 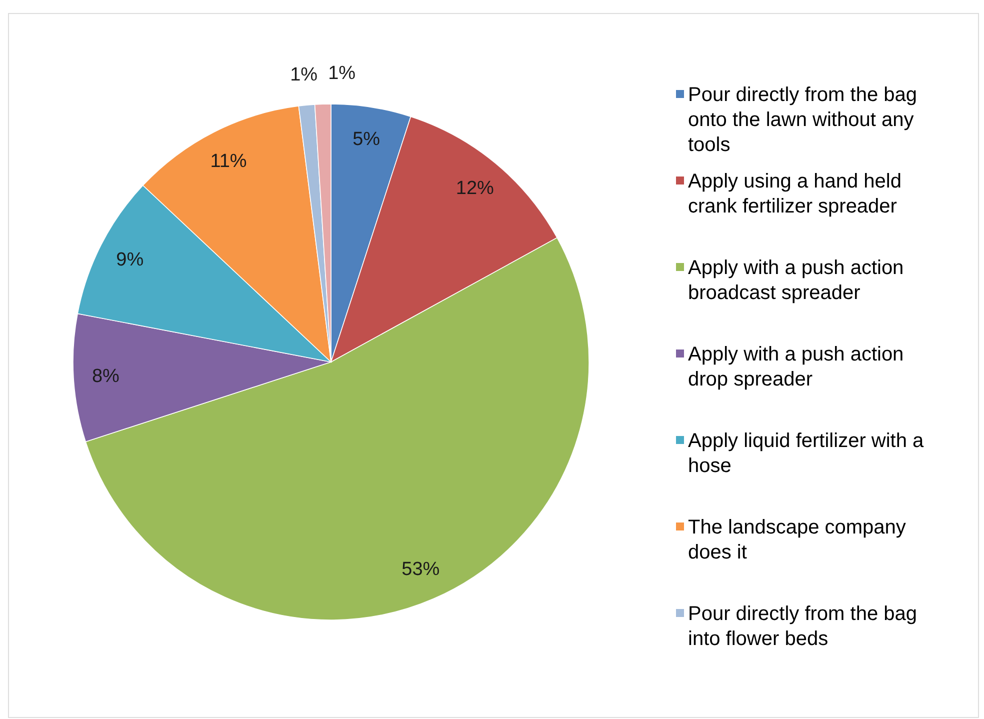 What do you see at coordinates (796, 280) in the screenshot?
I see `legend-label: Apply with a push action broadcast spreader` at bounding box center [796, 280].